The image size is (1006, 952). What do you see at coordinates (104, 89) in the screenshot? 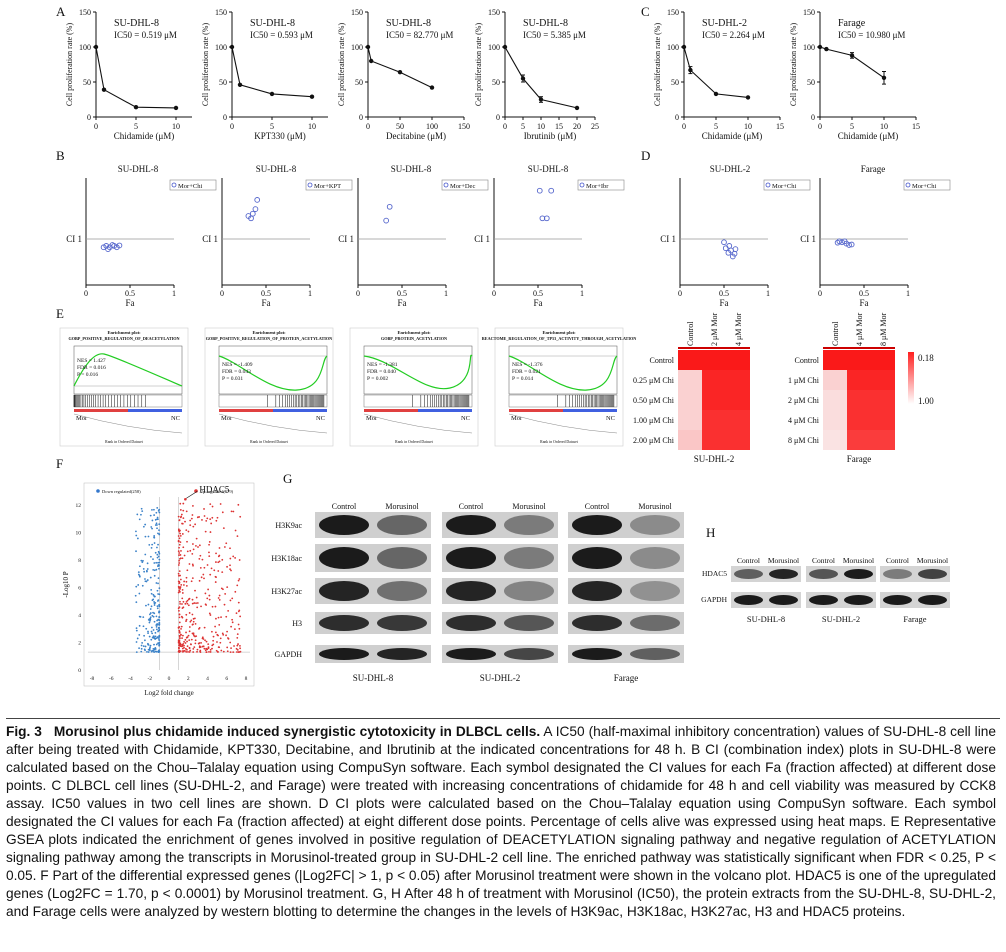
I see `data-point` at bounding box center [104, 89].